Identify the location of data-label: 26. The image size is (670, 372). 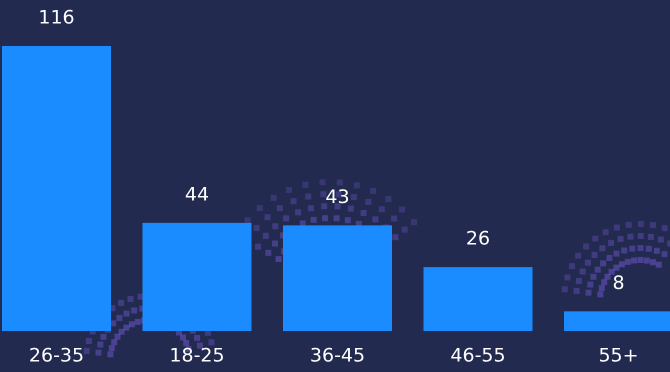
(478, 239).